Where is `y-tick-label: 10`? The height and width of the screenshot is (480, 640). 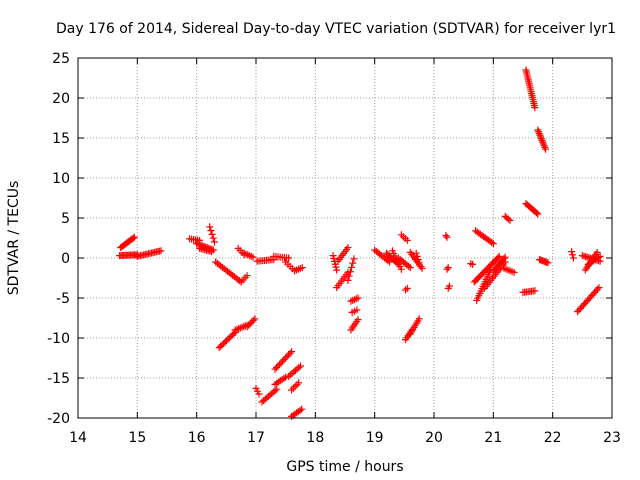
y-tick-label: 10 is located at coordinates (61, 179).